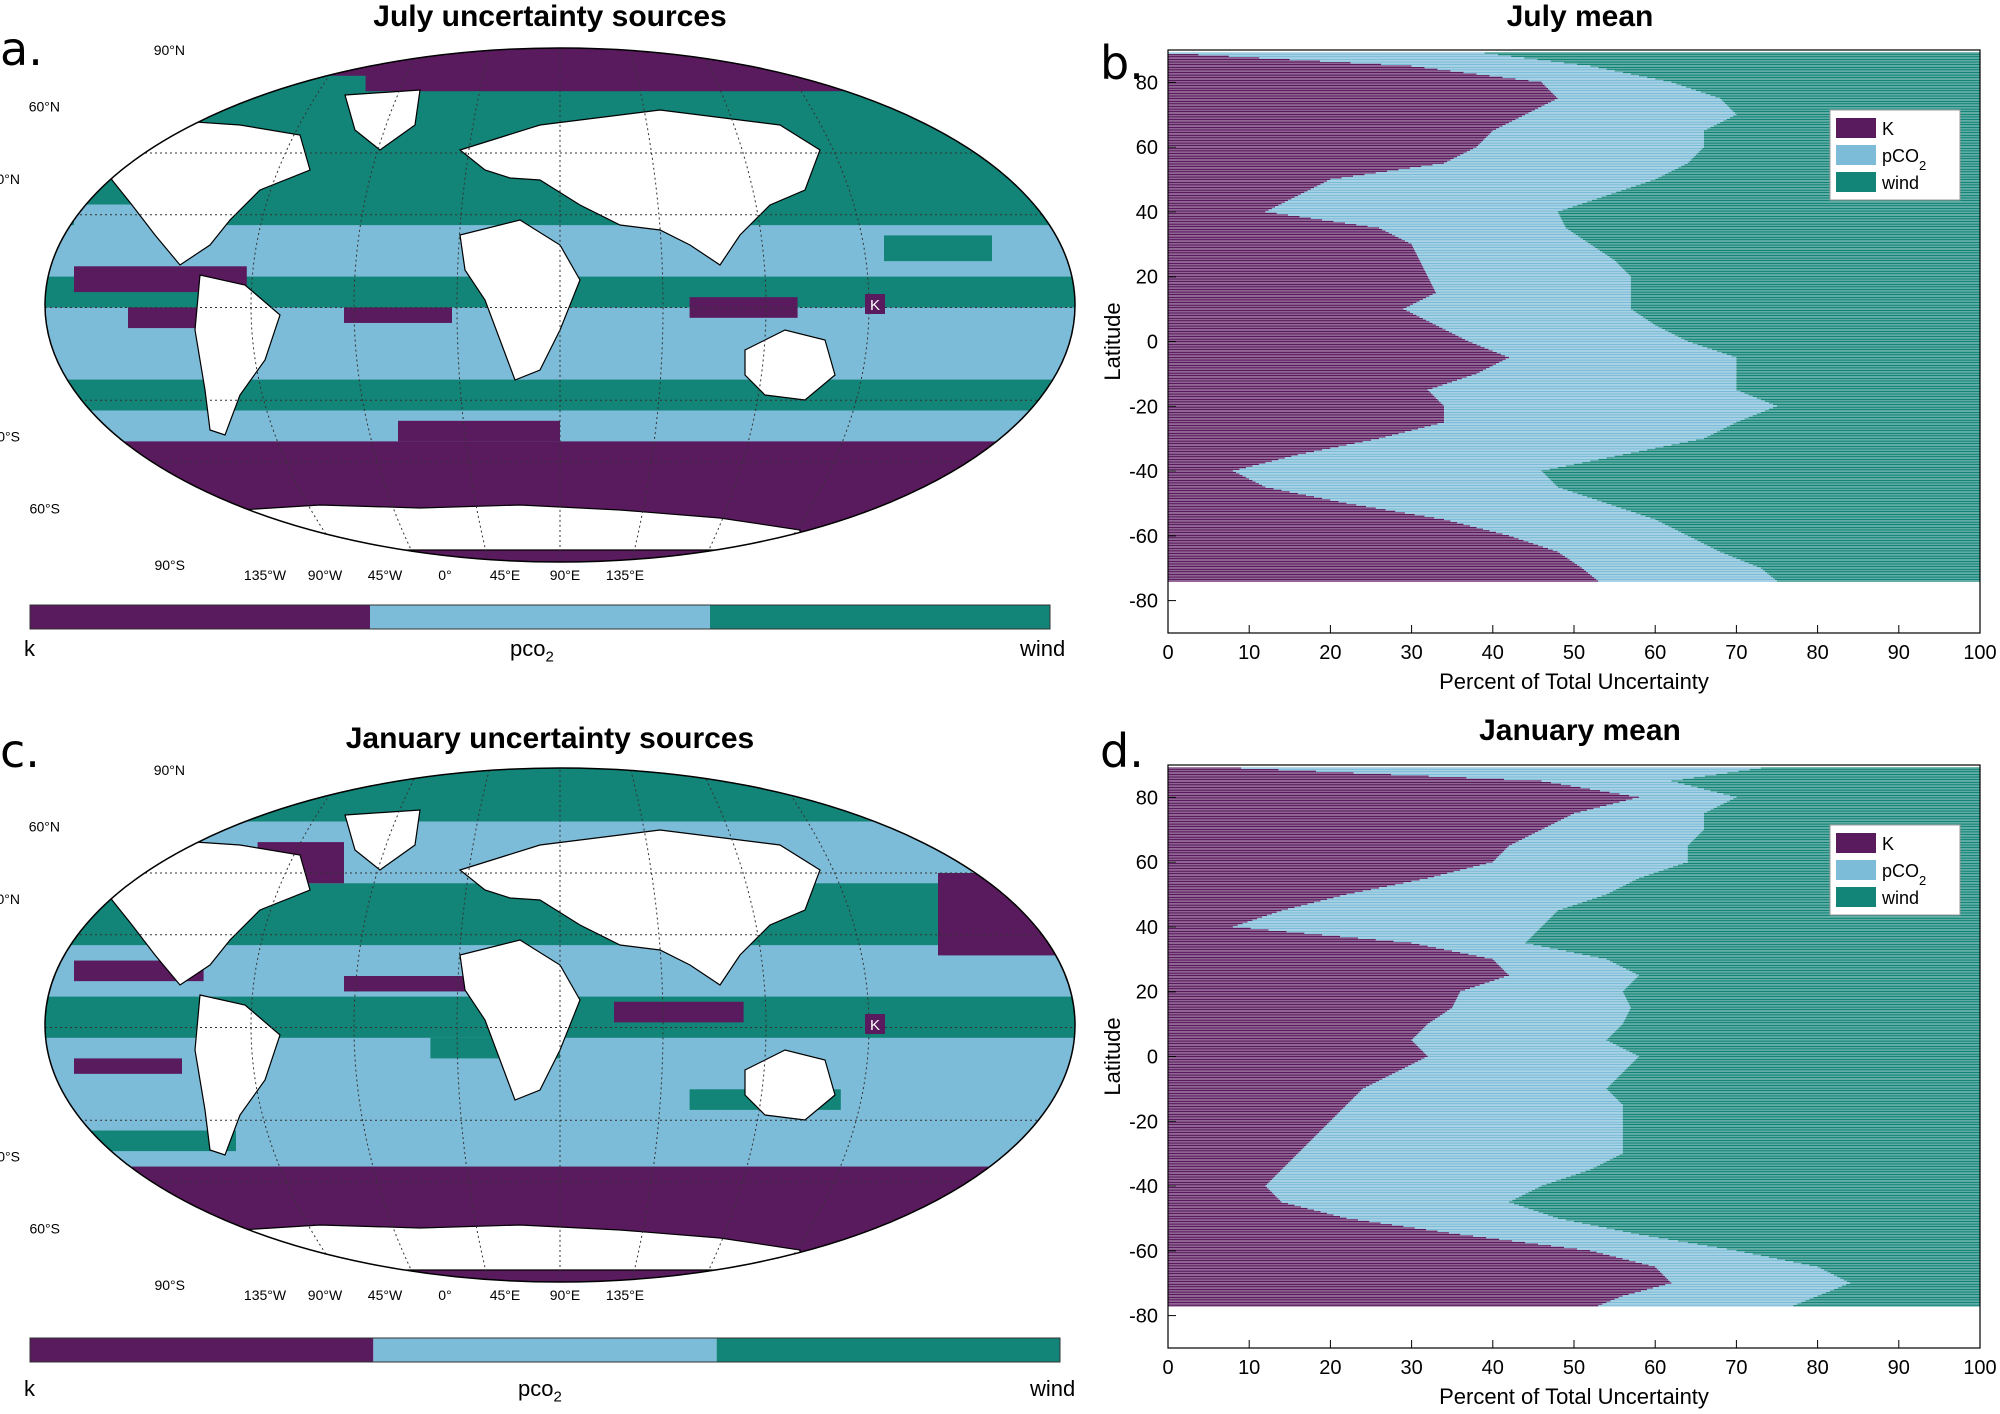 Image resolution: width=2000 pixels, height=1414 pixels. What do you see at coordinates (1736, 1368) in the screenshot?
I see `x-tick-label: 70` at bounding box center [1736, 1368].